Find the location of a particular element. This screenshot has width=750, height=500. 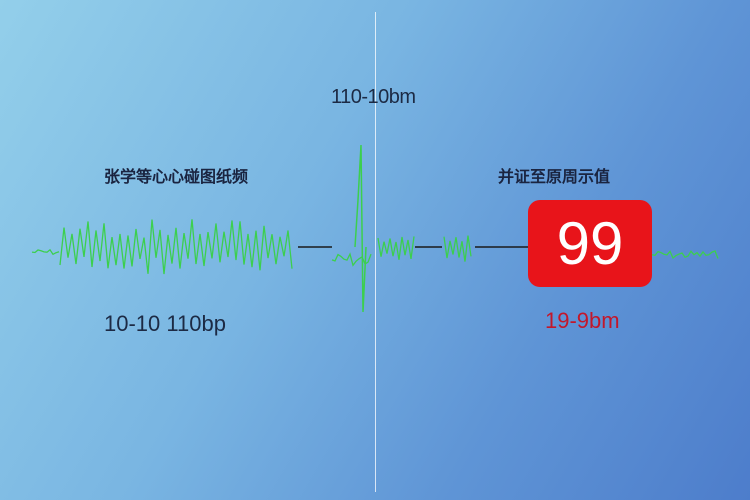

left-panel-value: 10-10 110bp is located at coordinates (165, 323).